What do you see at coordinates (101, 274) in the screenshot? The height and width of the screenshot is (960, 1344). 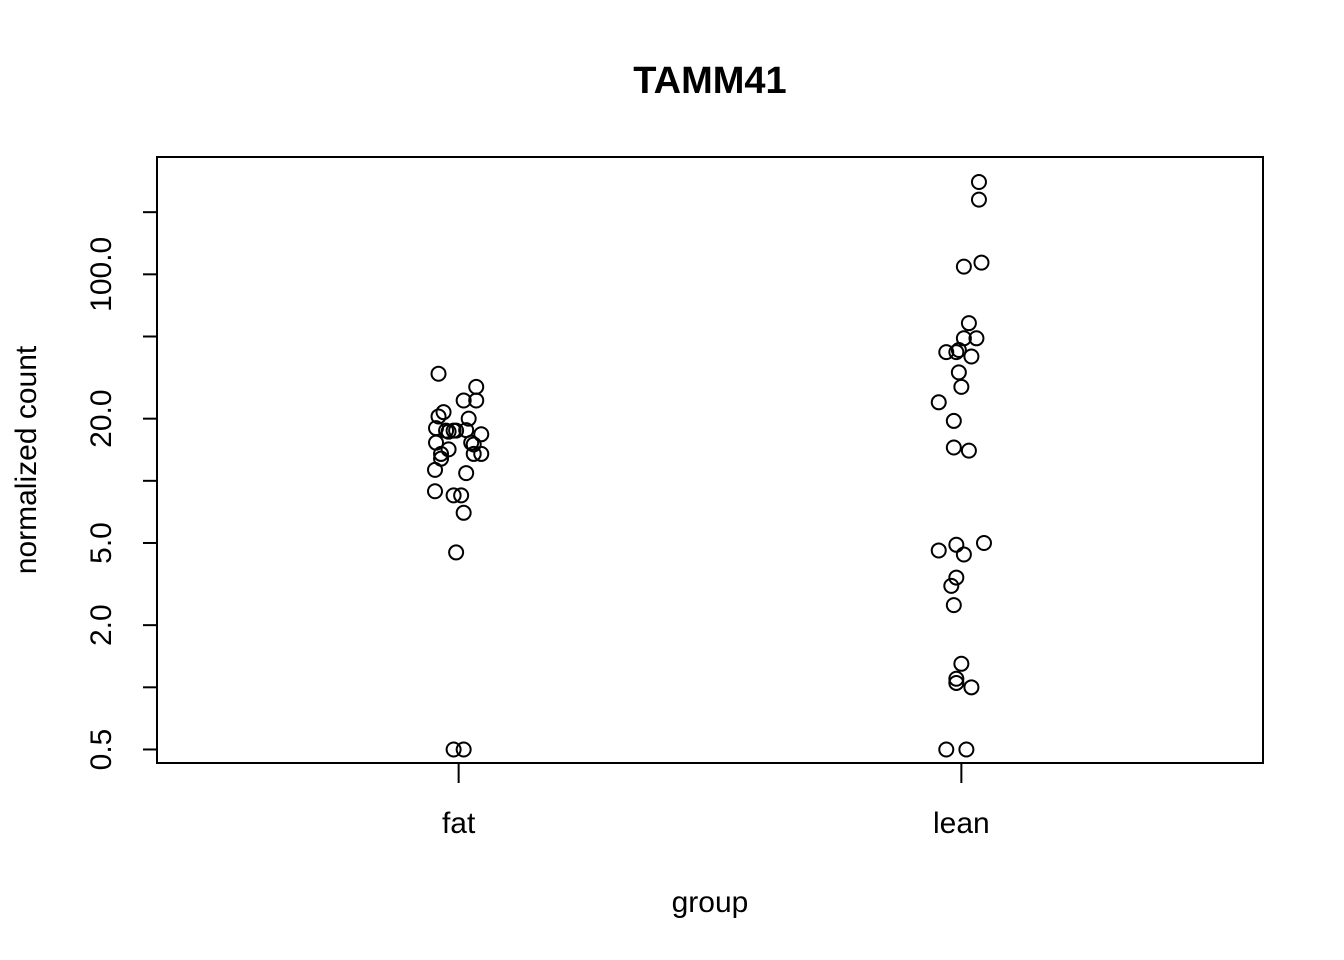 I see `y-tick-label: 100.0` at bounding box center [101, 274].